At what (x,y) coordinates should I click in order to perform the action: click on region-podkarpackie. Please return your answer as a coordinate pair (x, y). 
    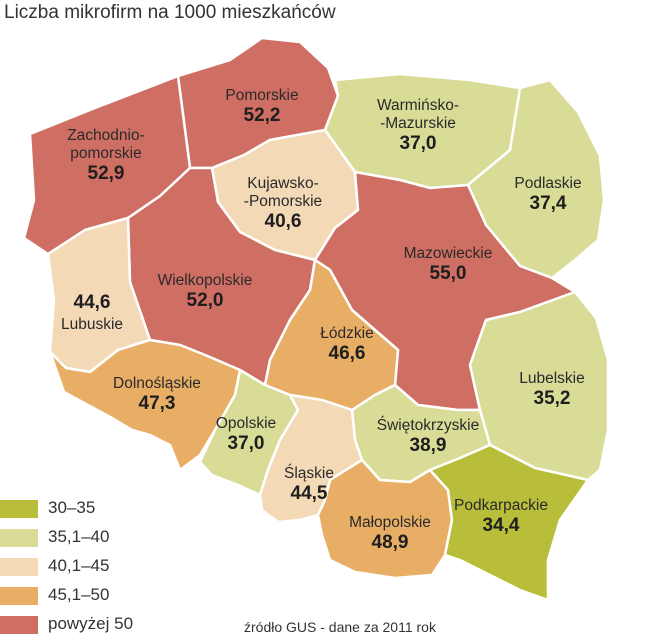
    Looking at the image, I should click on (509, 522).